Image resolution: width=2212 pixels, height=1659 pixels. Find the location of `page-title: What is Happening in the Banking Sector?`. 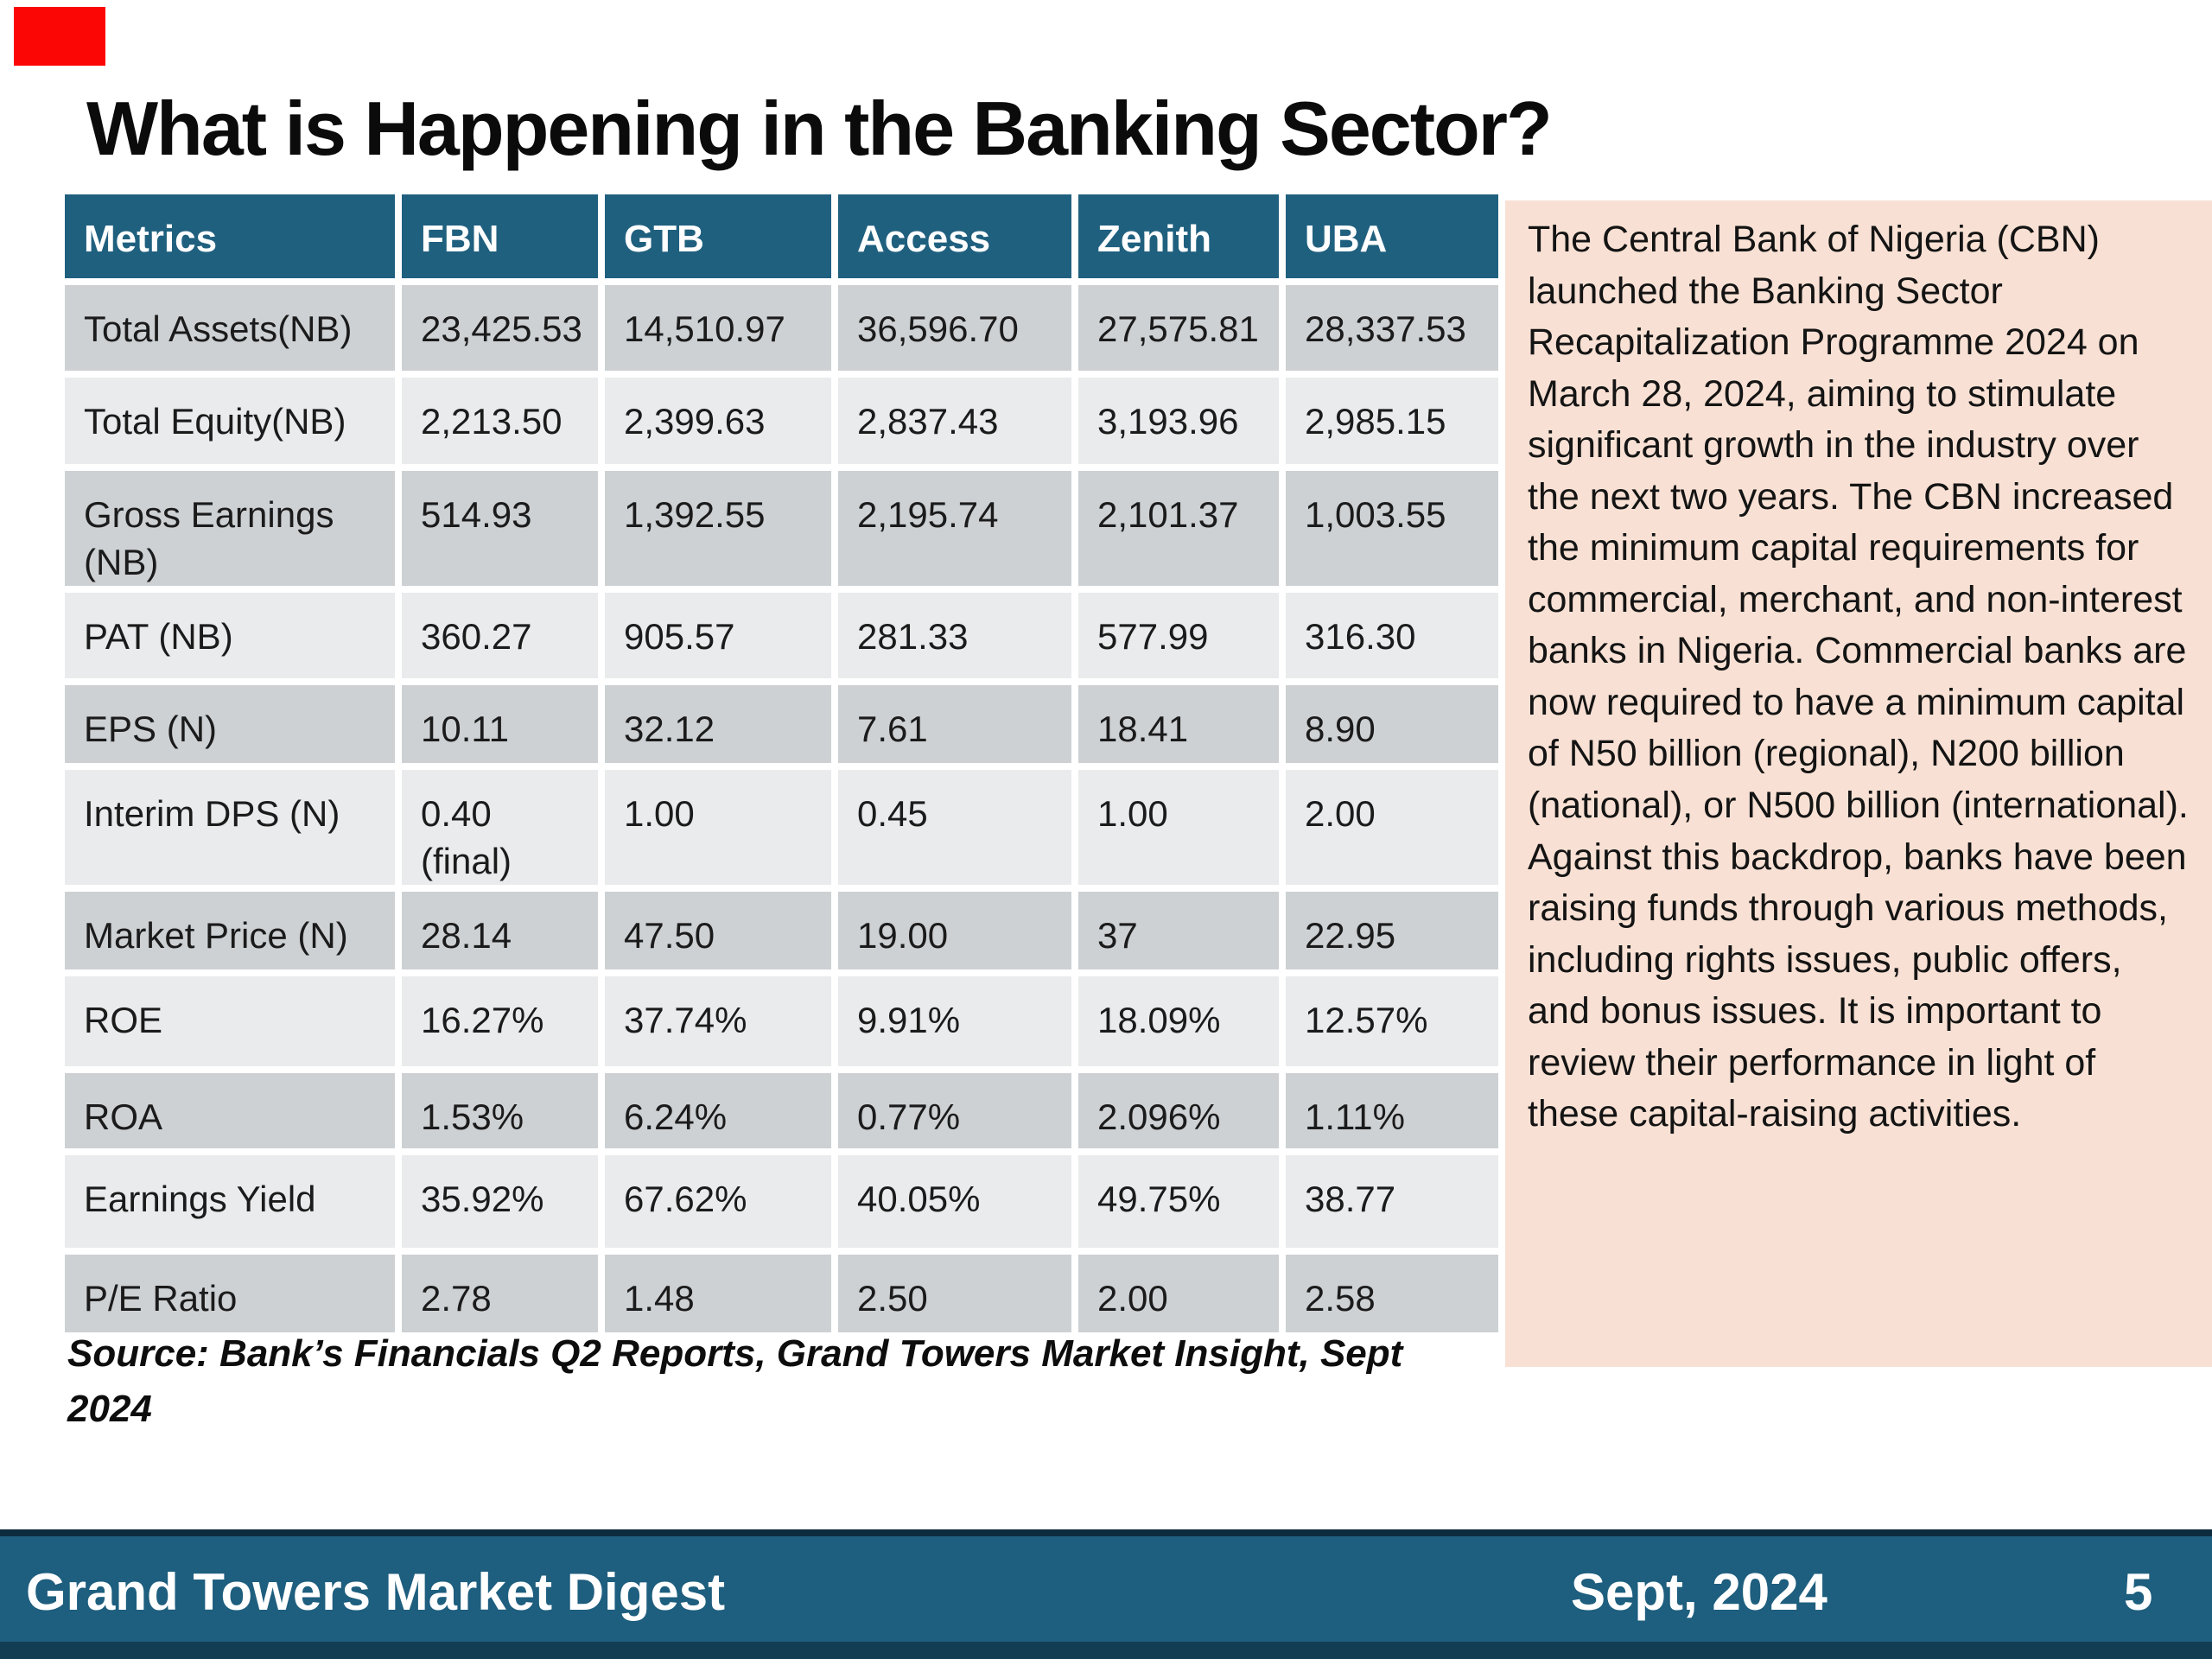

page-title: What is Happening in the Banking Sector? is located at coordinates (819, 128).